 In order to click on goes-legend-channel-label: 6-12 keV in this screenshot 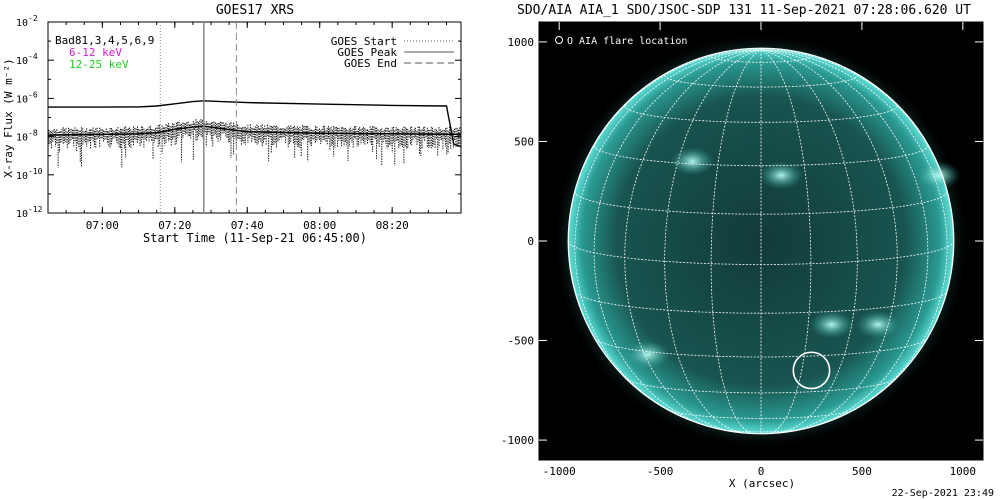, I will do `click(95, 52)`.